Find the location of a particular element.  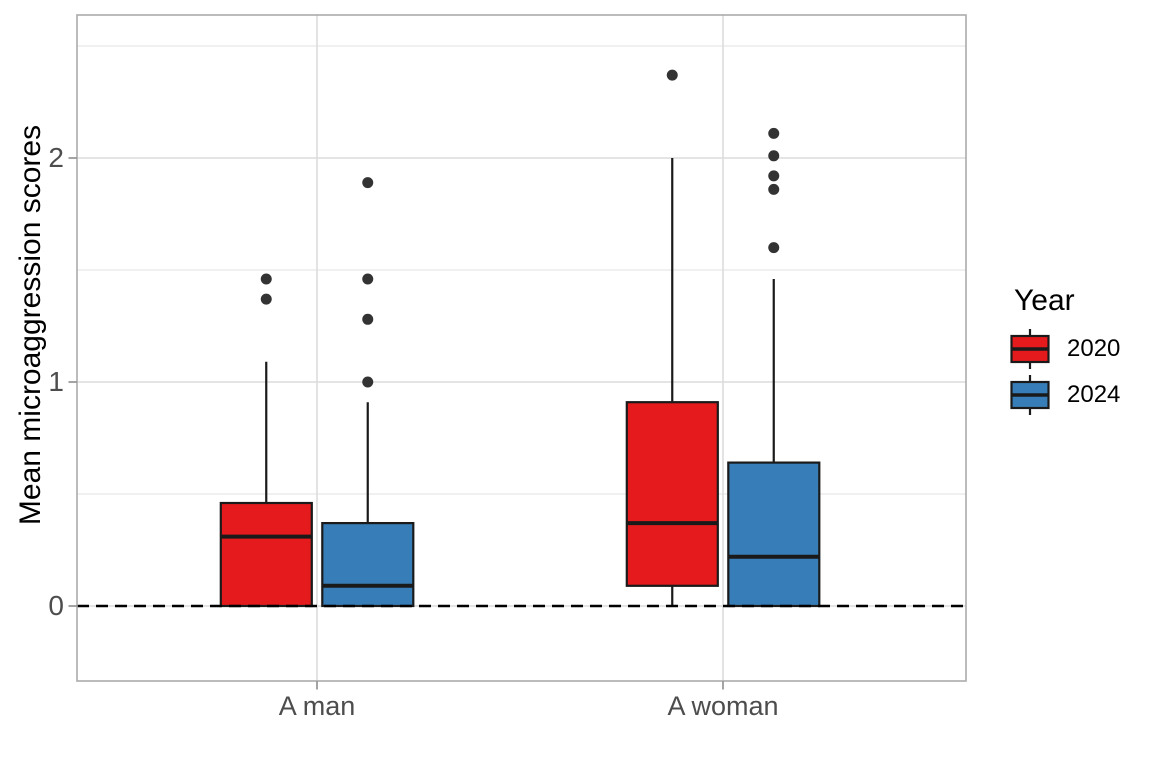

y-tick-label: 2 is located at coordinates (56, 157).